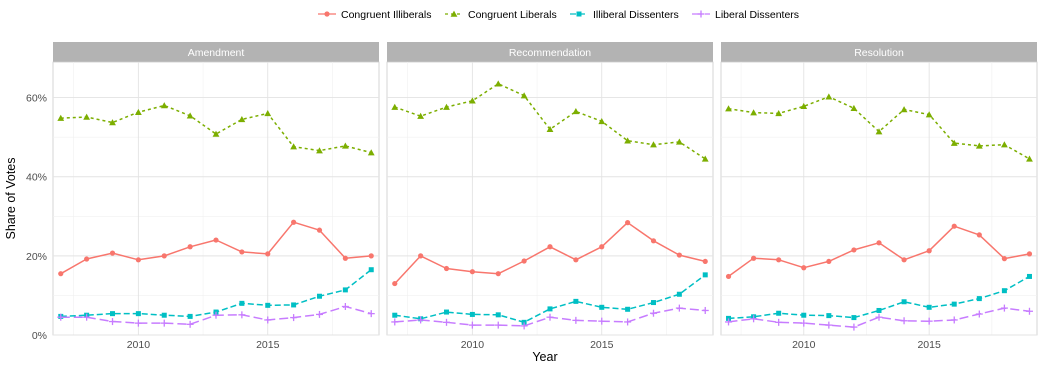  Describe the element at coordinates (879, 53) in the screenshot. I see `facet-title: Resolution` at that location.